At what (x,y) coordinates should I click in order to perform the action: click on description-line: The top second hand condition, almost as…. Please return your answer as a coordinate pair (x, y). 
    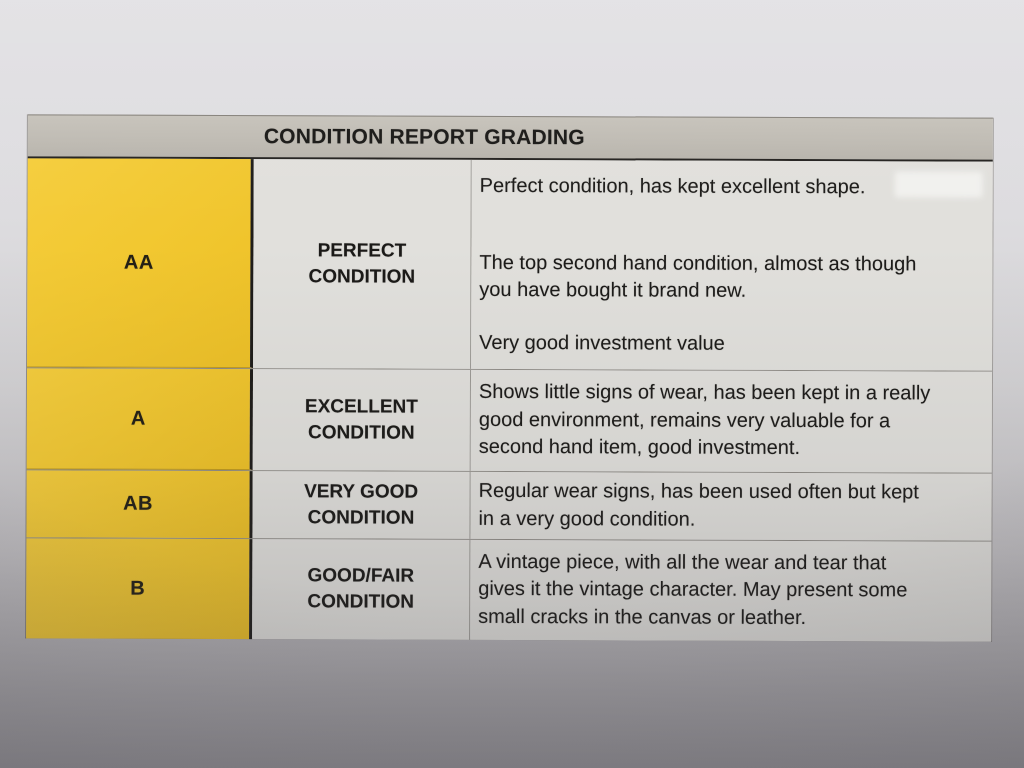
    Looking at the image, I should click on (698, 263).